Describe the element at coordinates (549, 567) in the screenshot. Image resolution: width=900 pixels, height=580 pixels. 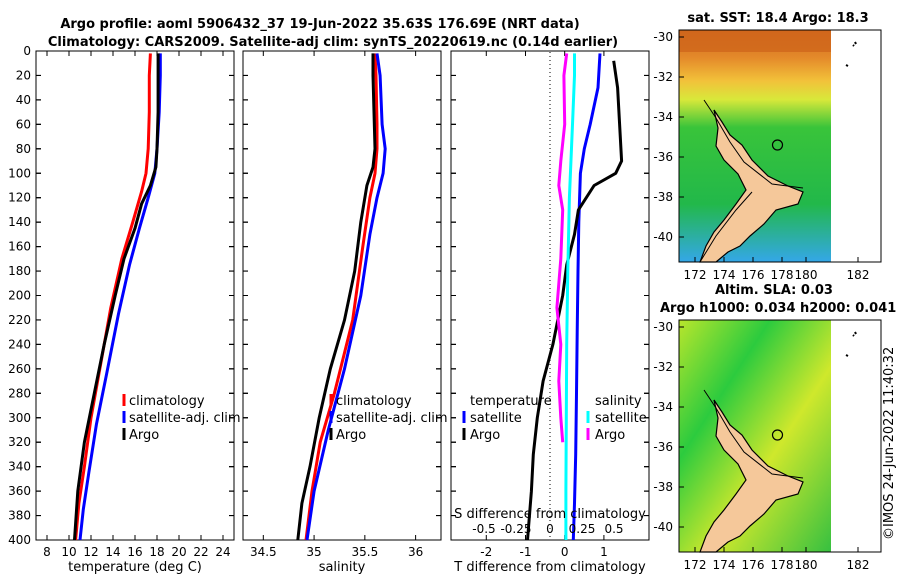
I see `t-difference-xlabel: T difference from climatology` at that location.